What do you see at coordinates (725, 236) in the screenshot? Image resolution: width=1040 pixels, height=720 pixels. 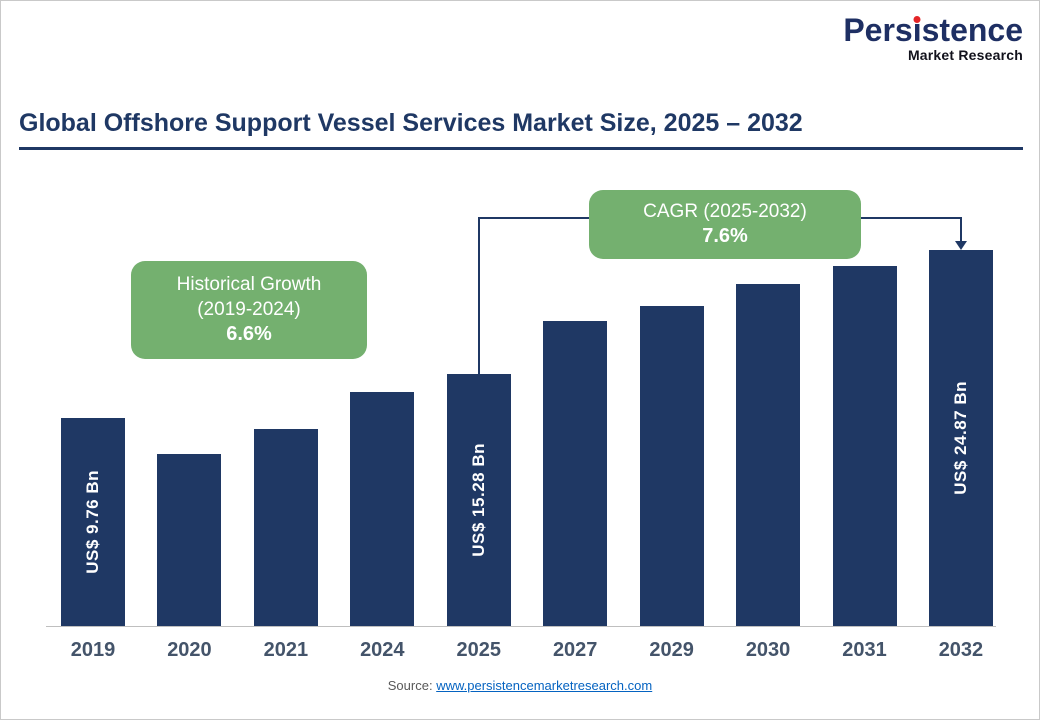 I see `cagr-value: 7.6%` at bounding box center [725, 236].